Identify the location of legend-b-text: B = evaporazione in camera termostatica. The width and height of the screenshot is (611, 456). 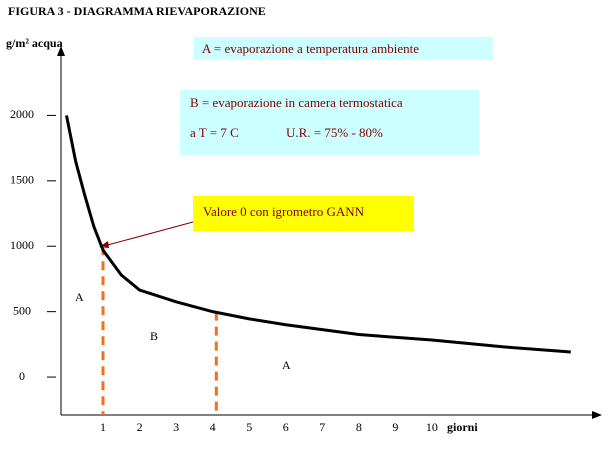
(296, 102).